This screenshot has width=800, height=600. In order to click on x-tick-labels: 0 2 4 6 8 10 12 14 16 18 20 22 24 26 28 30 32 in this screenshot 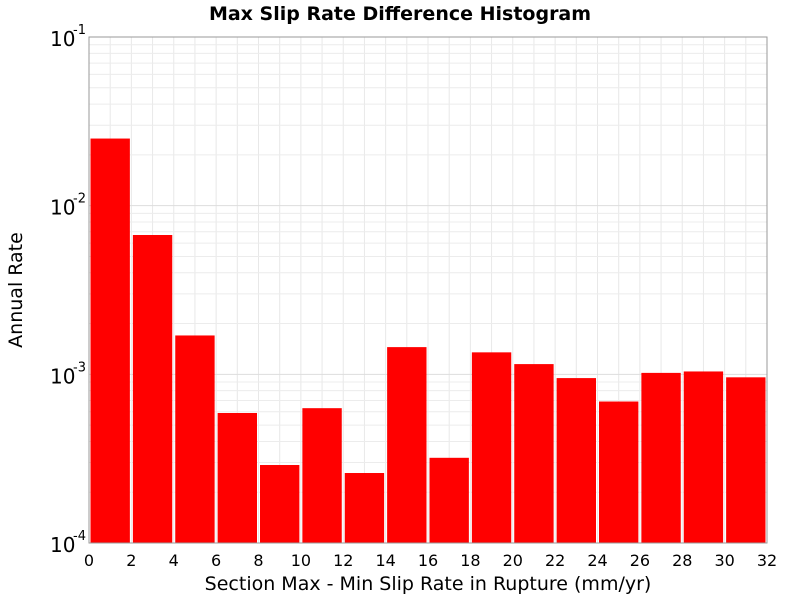, I will do `click(430, 560)`.